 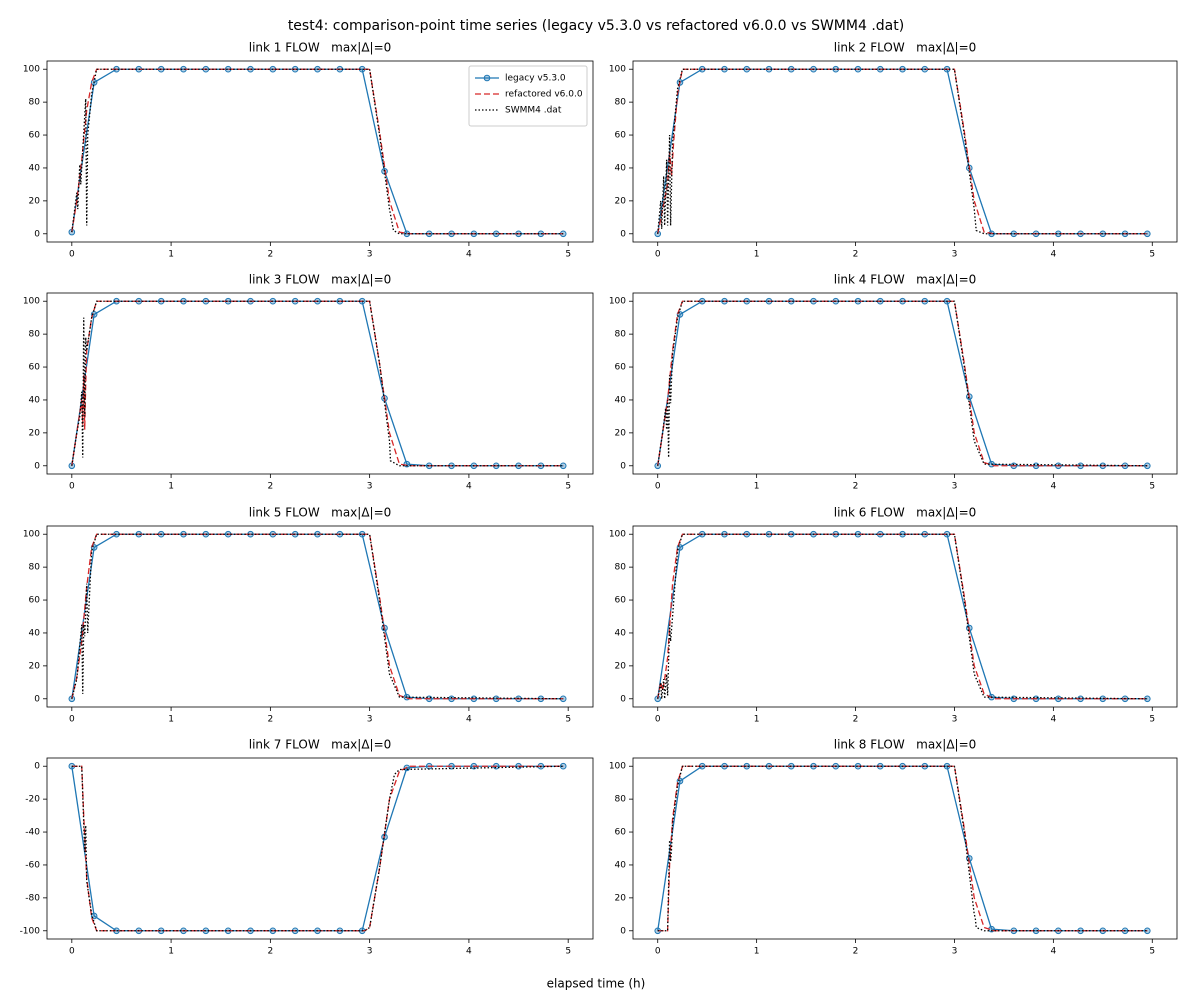 What do you see at coordinates (596, 984) in the screenshot?
I see `x-axis-label: elapsed time (h)` at bounding box center [596, 984].